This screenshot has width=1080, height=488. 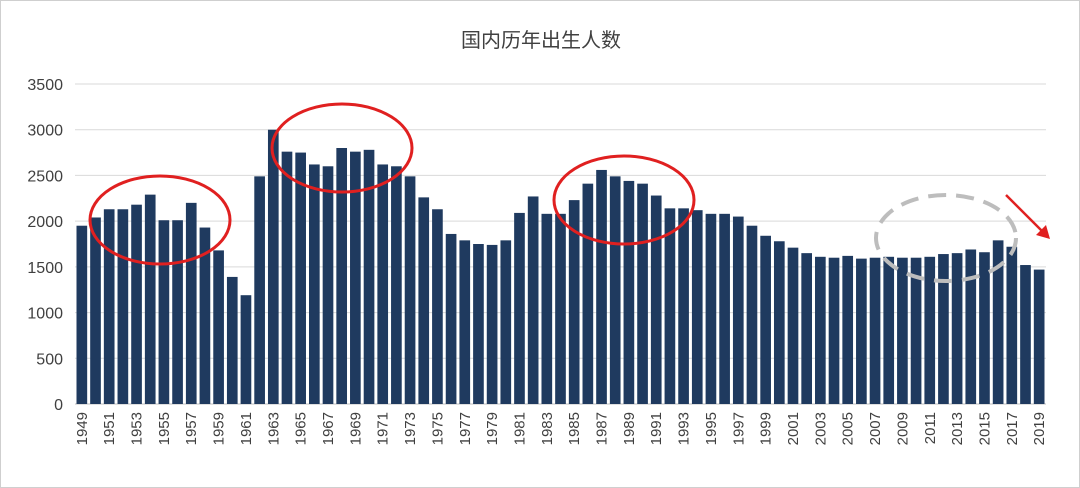 What do you see at coordinates (246, 349) in the screenshot?
I see `bar-1961` at bounding box center [246, 349].